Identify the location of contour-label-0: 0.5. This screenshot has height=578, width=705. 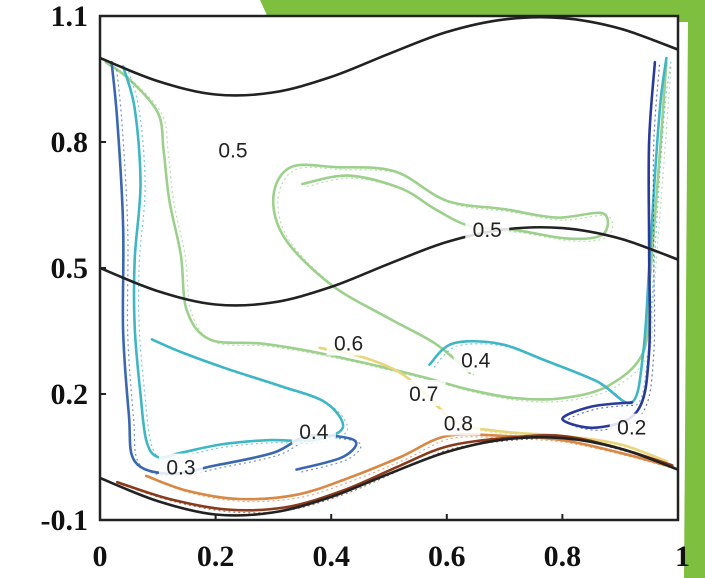
(232, 150).